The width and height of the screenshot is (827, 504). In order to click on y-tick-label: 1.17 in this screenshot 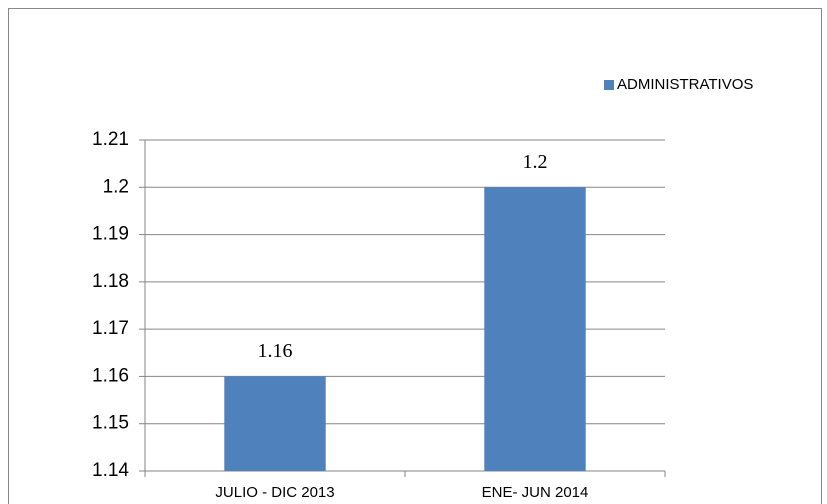, I will do `click(110, 328)`.